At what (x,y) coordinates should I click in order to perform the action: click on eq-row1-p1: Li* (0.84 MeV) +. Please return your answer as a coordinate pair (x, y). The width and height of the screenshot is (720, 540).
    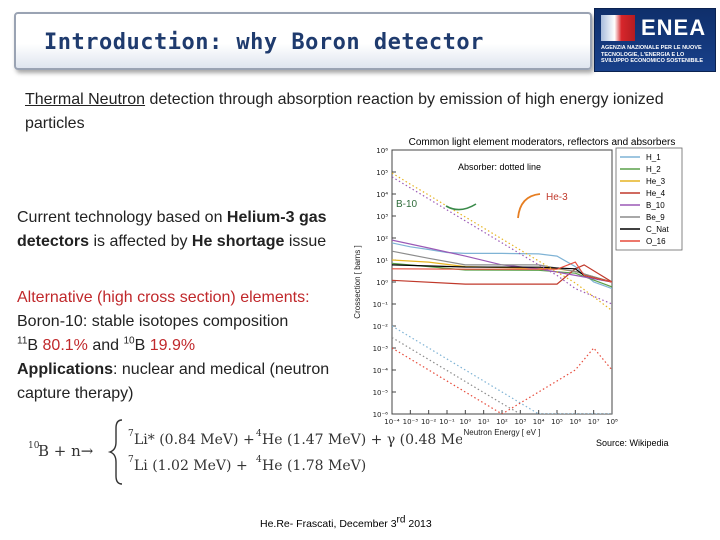
    Looking at the image, I should click on (194, 440).